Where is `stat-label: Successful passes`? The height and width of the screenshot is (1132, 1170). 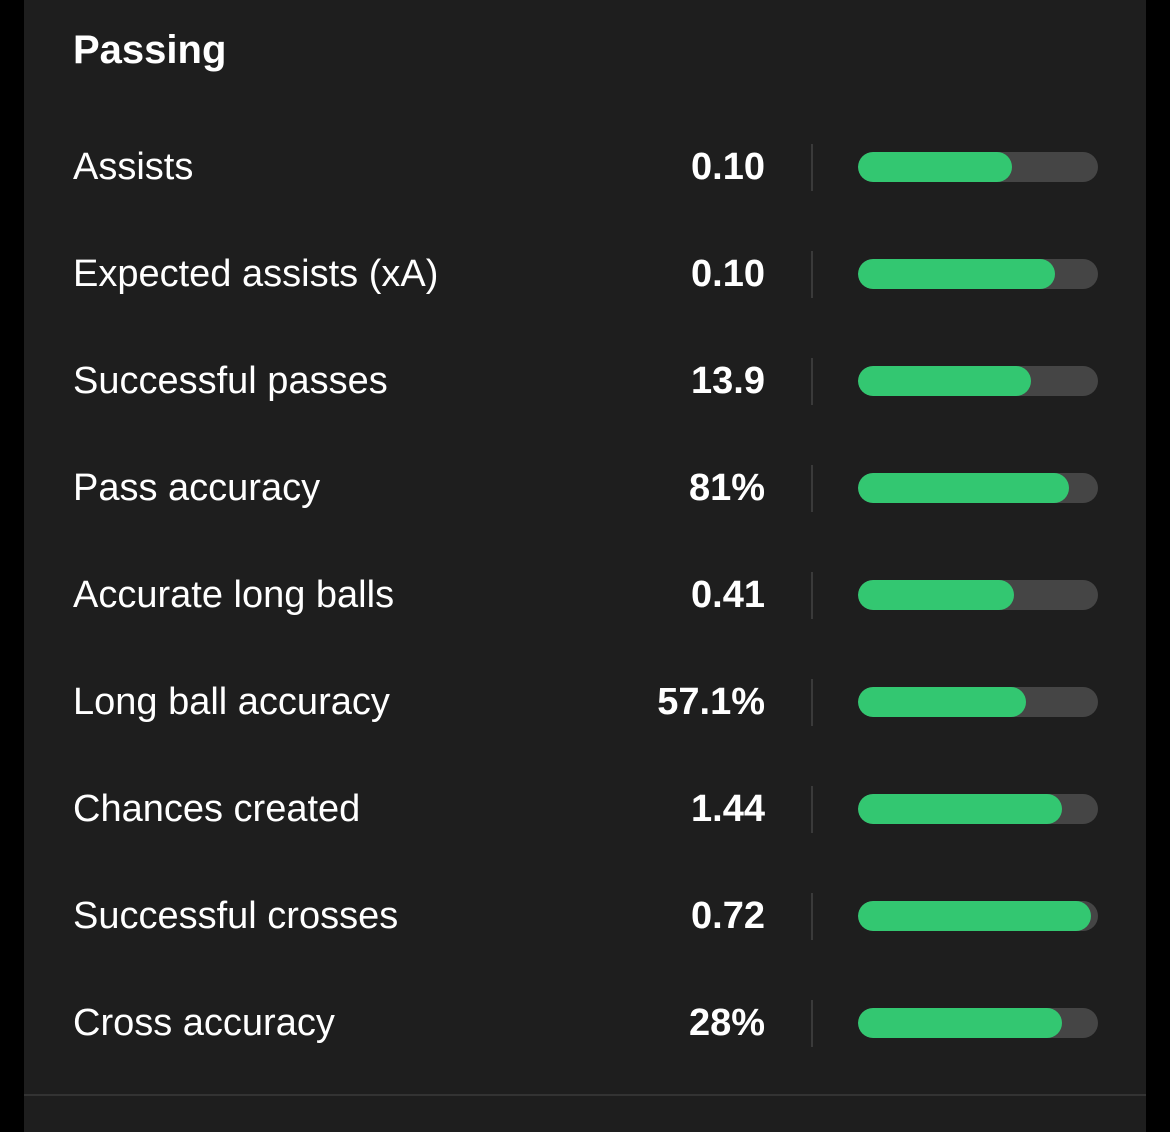
stat-label: Successful passes is located at coordinates (230, 381).